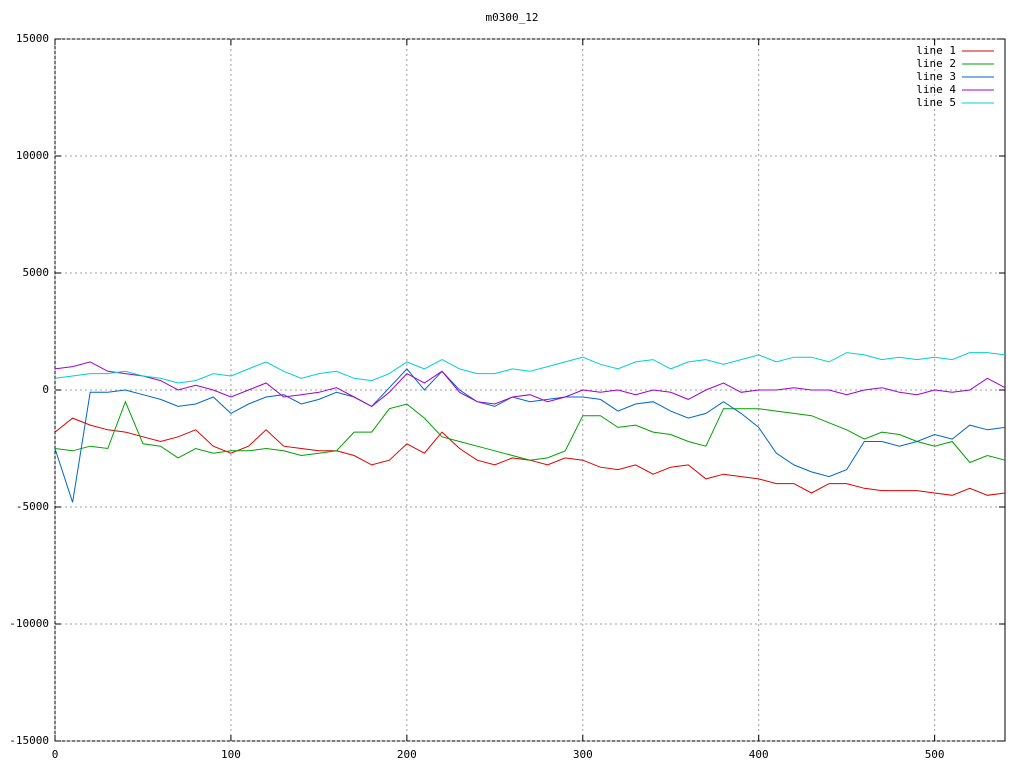 The width and height of the screenshot is (1024, 768). I want to click on y-tick-label: -10000, so click(29, 623).